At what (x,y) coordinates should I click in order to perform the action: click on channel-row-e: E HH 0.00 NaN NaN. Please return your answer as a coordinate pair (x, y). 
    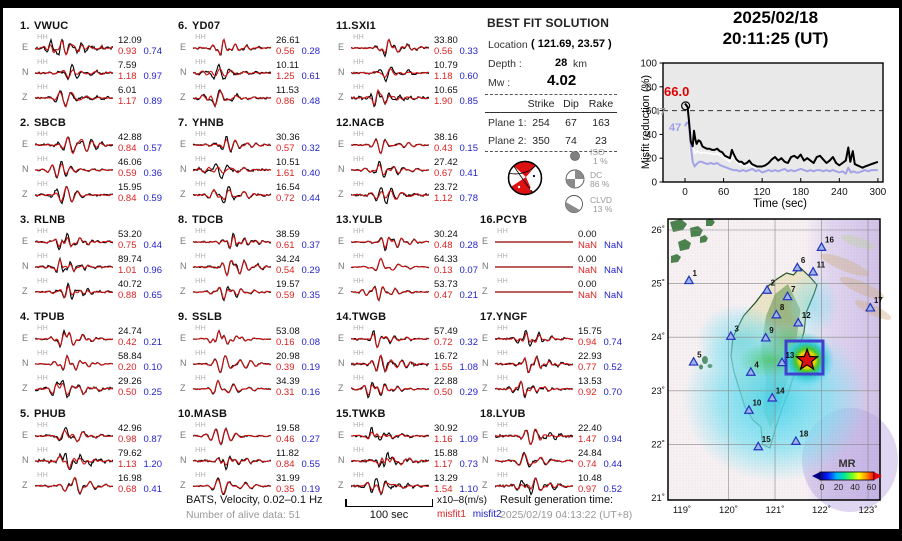
    Looking at the image, I should click on (563, 240).